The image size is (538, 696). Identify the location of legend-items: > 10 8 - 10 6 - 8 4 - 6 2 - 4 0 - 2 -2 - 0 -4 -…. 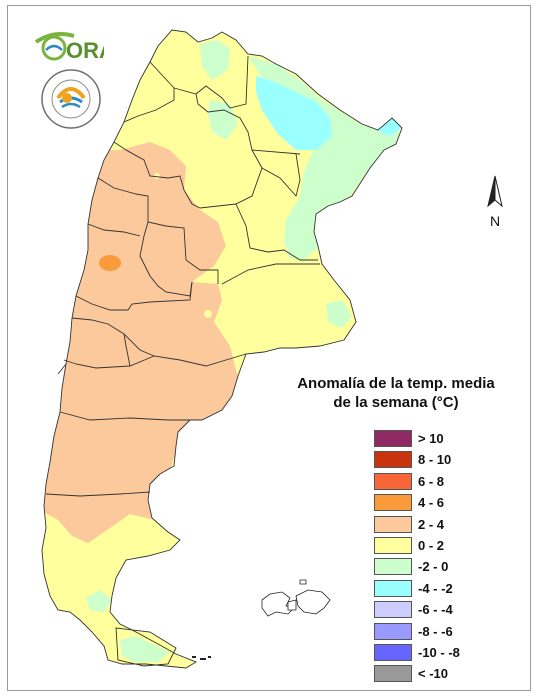
(396, 556).